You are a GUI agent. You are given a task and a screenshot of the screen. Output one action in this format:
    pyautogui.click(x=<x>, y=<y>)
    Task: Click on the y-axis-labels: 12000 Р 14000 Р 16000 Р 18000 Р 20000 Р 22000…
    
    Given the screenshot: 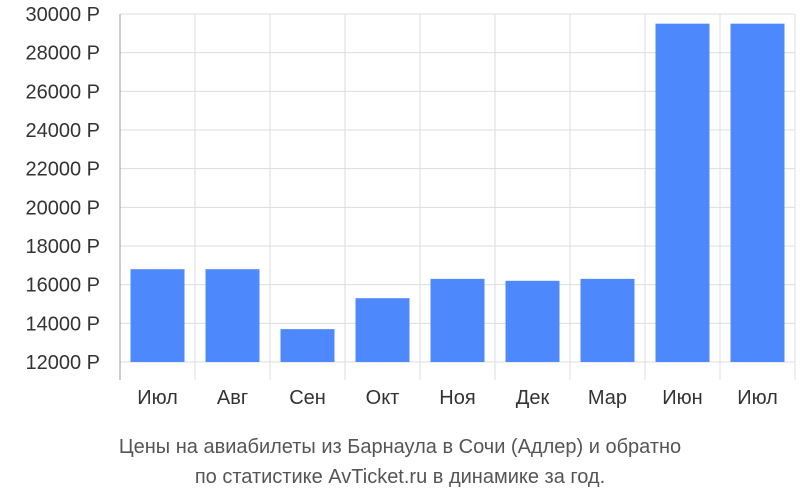 What is the action you would take?
    pyautogui.click(x=62, y=189)
    